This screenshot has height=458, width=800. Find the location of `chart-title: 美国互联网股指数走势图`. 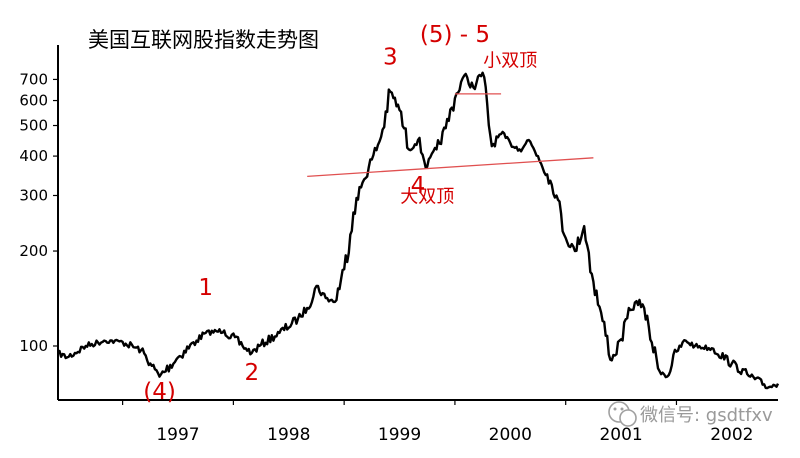

chart-title: 美国互联网股指数走势图 is located at coordinates (203, 40).